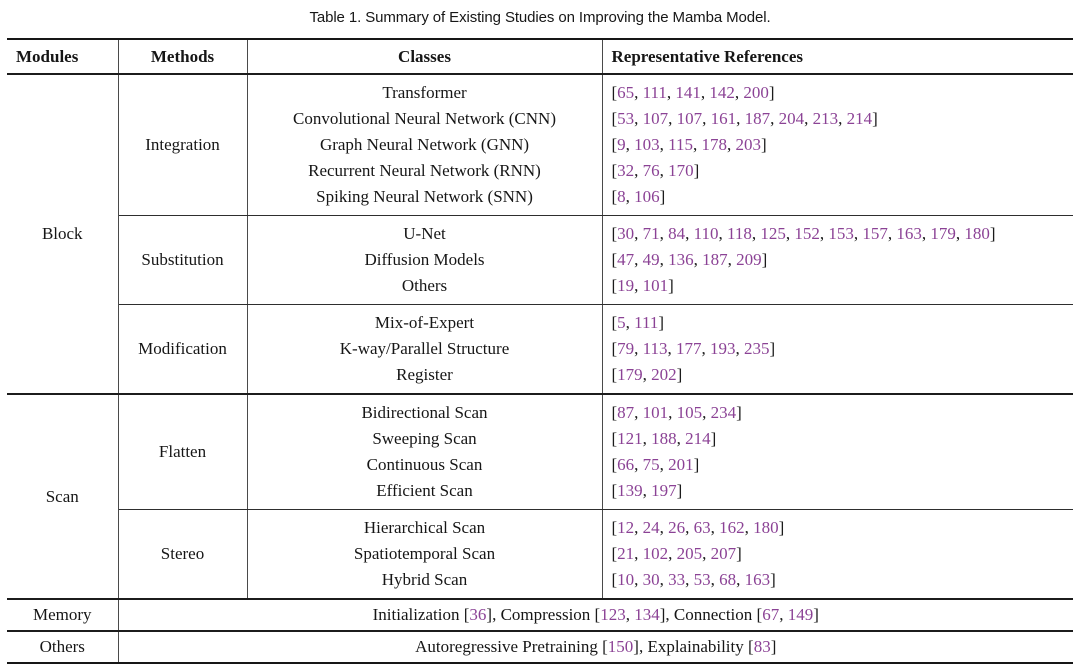 The image size is (1080, 670). Describe the element at coordinates (702, 527) in the screenshot. I see `citation-link: 63` at that location.